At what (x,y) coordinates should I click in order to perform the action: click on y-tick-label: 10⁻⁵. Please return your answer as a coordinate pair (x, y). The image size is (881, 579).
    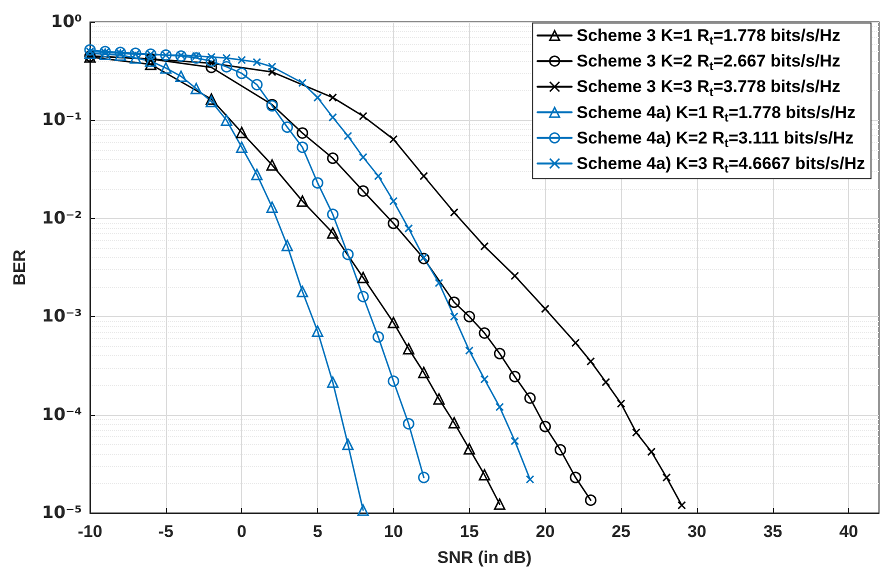
    Looking at the image, I should click on (62, 513).